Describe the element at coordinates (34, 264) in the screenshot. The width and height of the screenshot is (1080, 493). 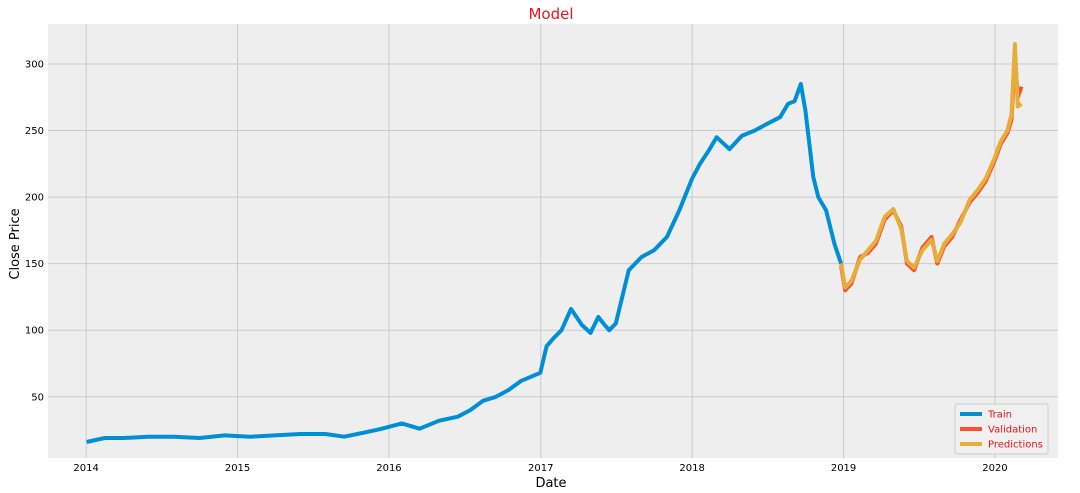
I see `y-tick-label: 150` at that location.